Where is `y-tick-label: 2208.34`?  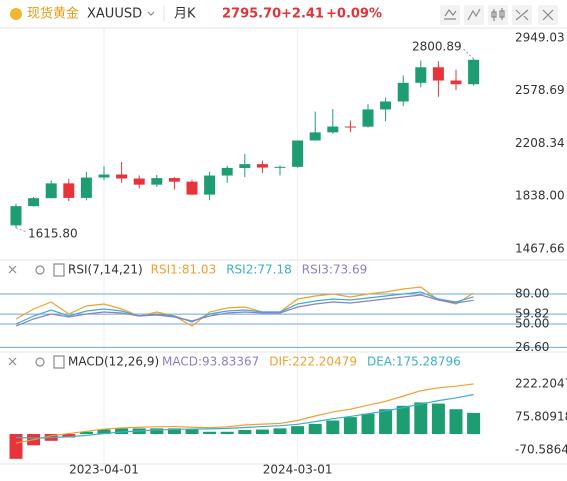 y-tick-label: 2208.34 is located at coordinates (540, 143).